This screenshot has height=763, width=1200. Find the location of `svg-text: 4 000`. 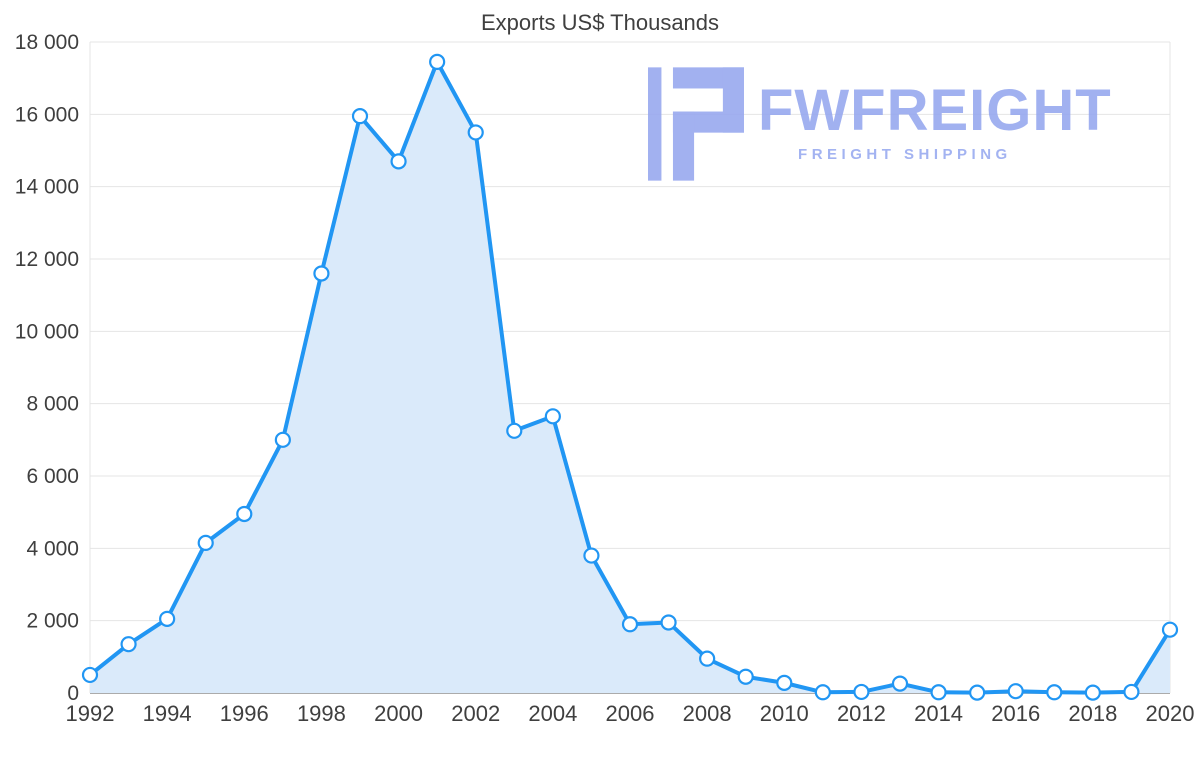

svg-text: 4 000 is located at coordinates (52, 548).